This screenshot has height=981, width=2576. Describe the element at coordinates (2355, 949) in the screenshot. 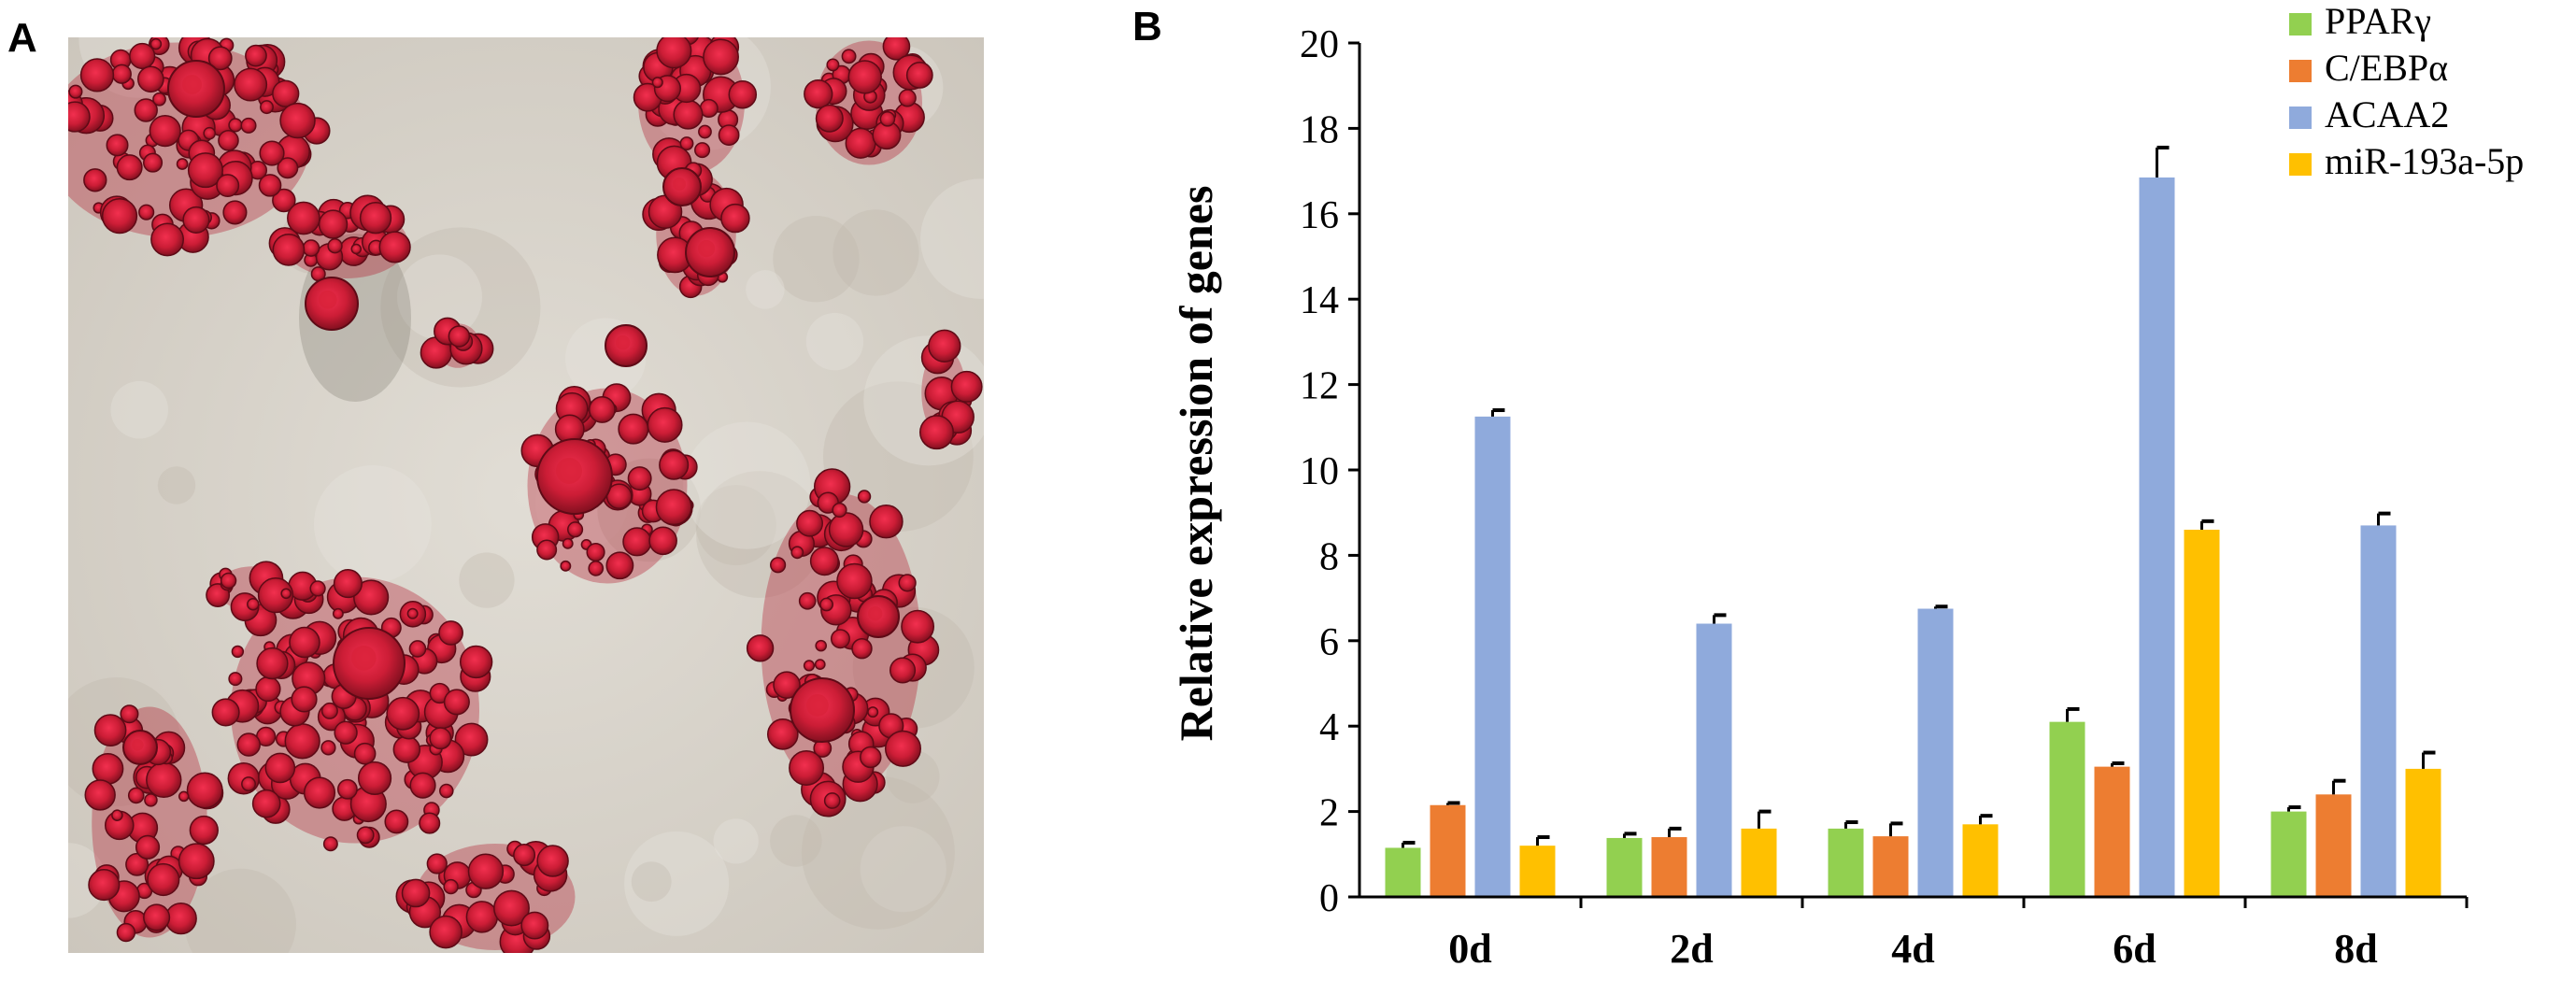

I see `x-tick-label: 8d` at that location.